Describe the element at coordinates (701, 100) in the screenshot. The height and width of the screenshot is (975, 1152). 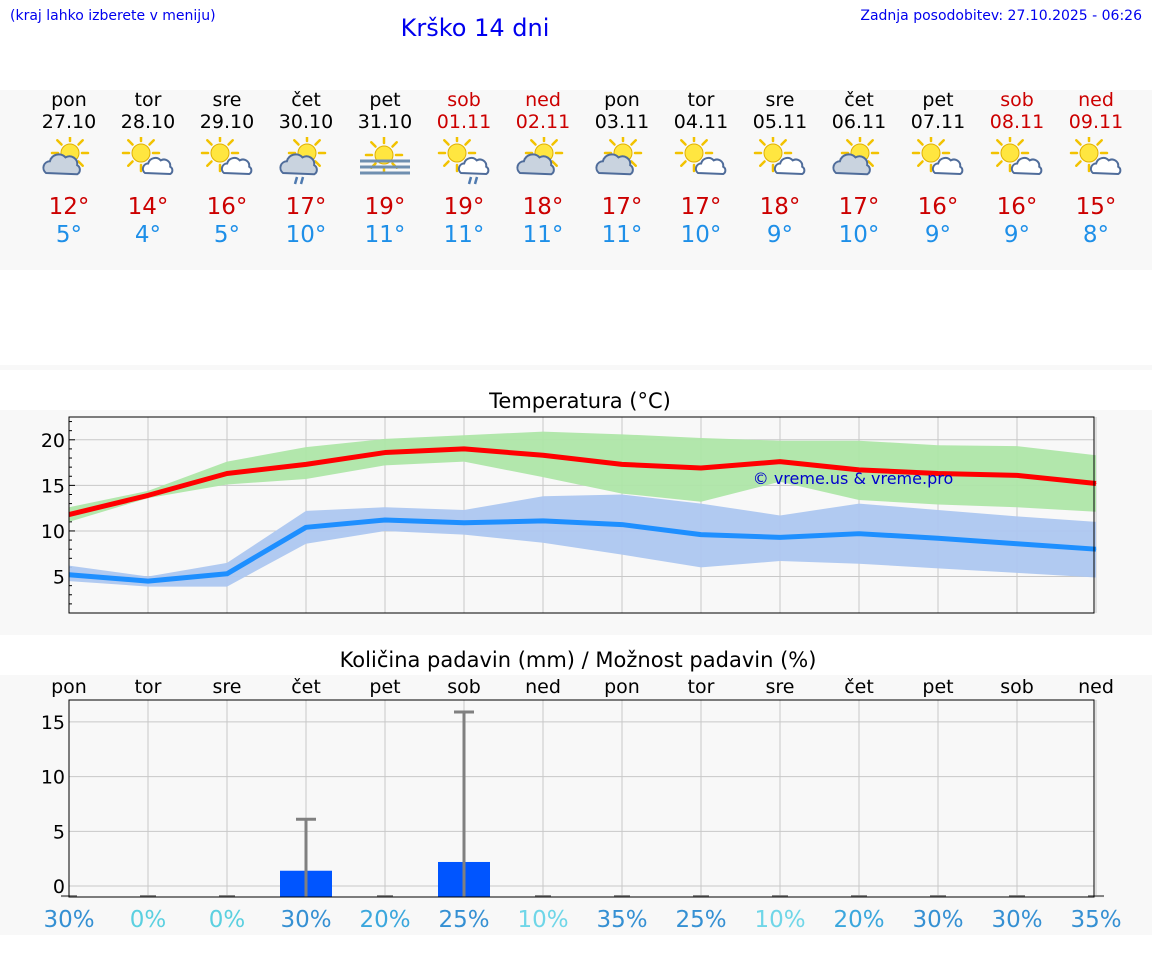
I see `day-name: tor` at that location.